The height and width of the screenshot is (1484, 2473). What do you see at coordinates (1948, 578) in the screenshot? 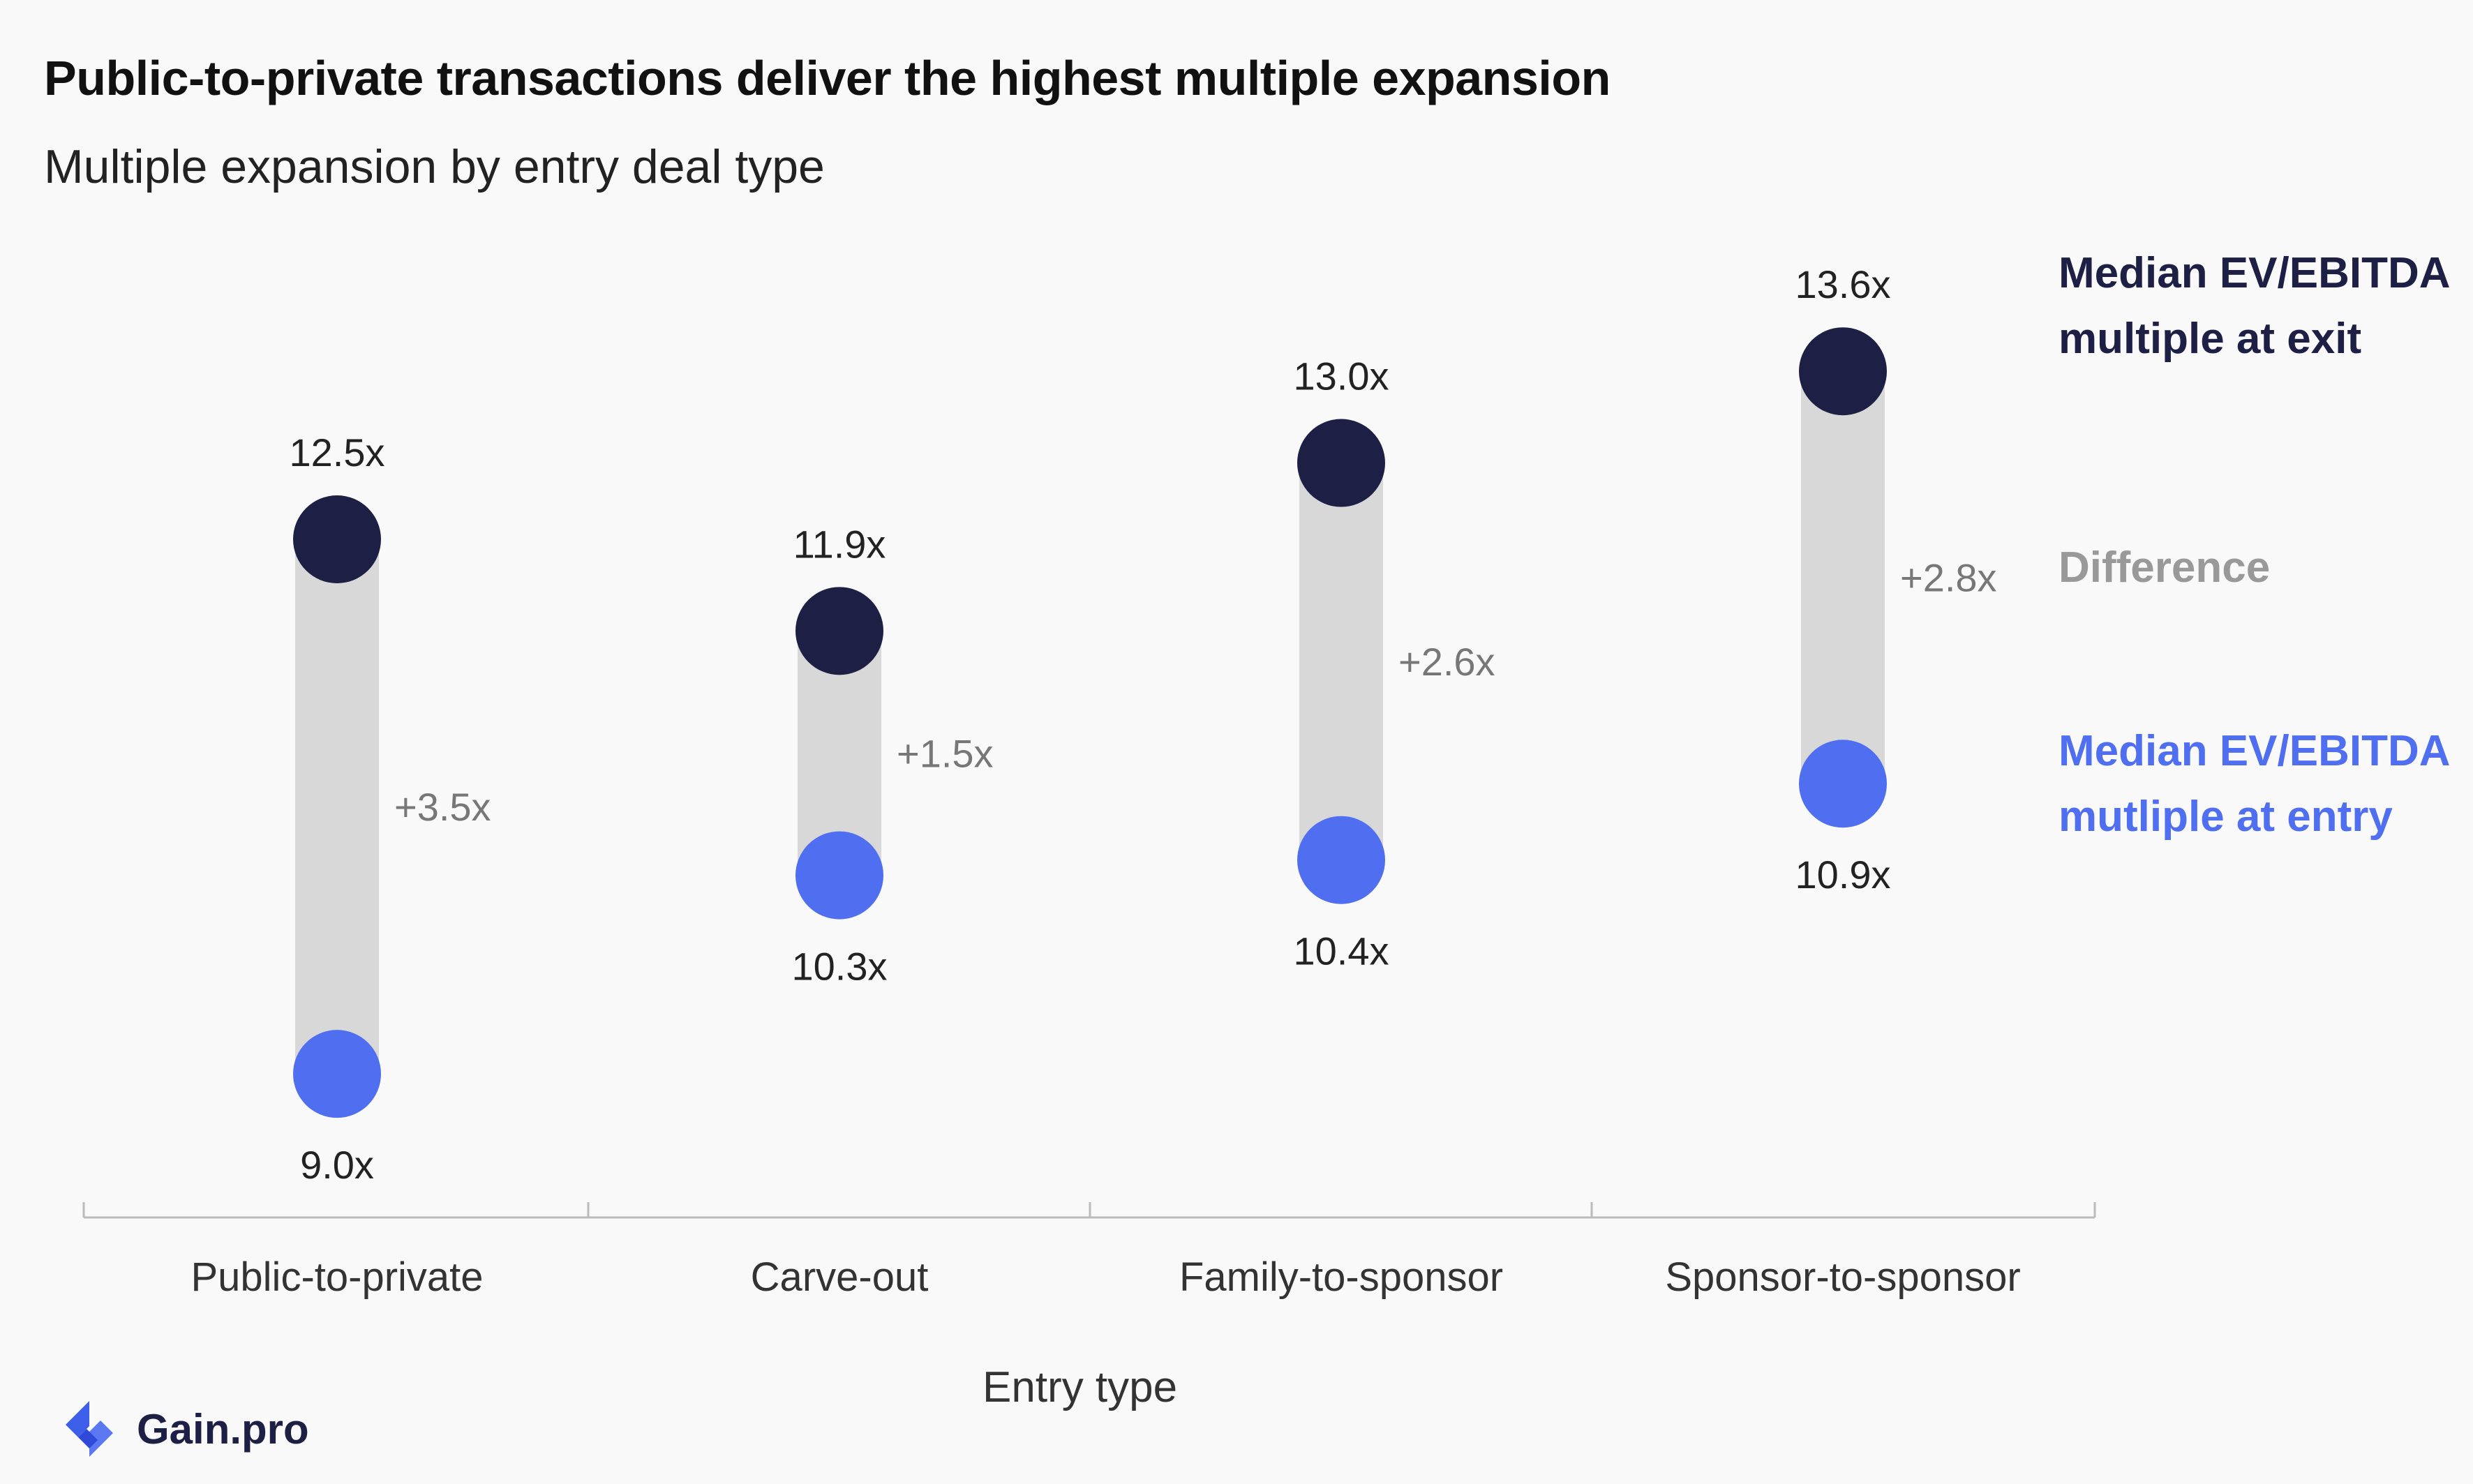
I see `difference-label: +2.8x` at bounding box center [1948, 578].